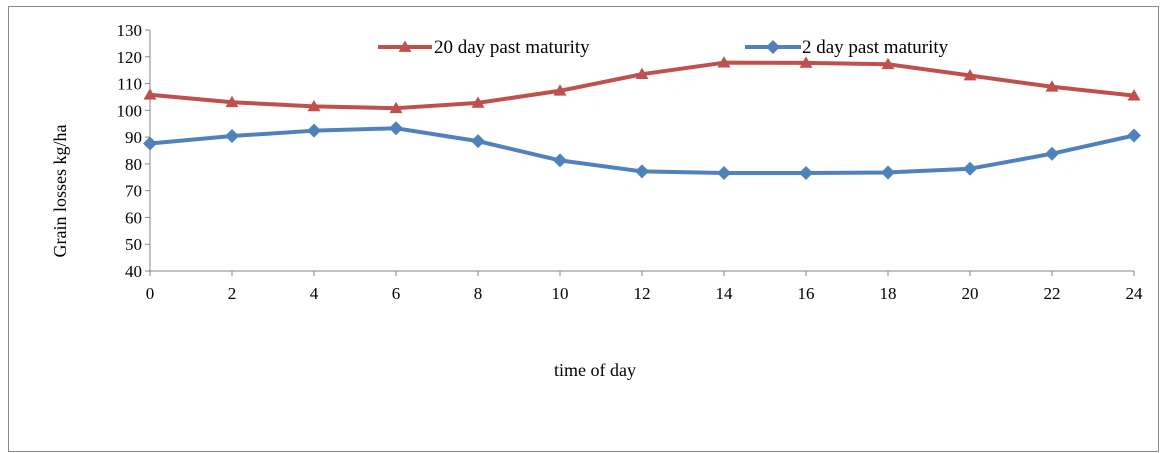 The width and height of the screenshot is (1165, 453). What do you see at coordinates (970, 293) in the screenshot?
I see `x-tick-label: 20` at bounding box center [970, 293].